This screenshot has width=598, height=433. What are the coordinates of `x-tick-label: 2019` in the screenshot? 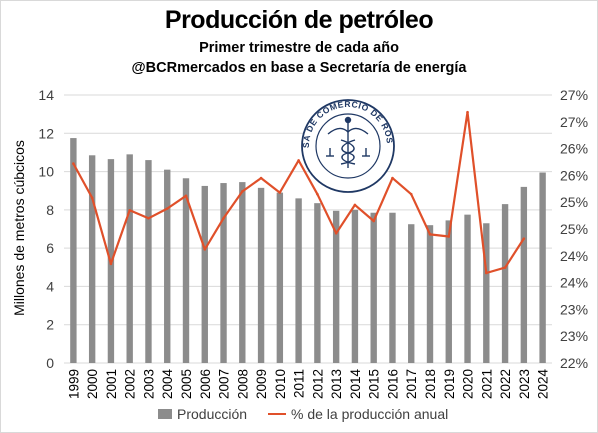 It's located at (449, 384).